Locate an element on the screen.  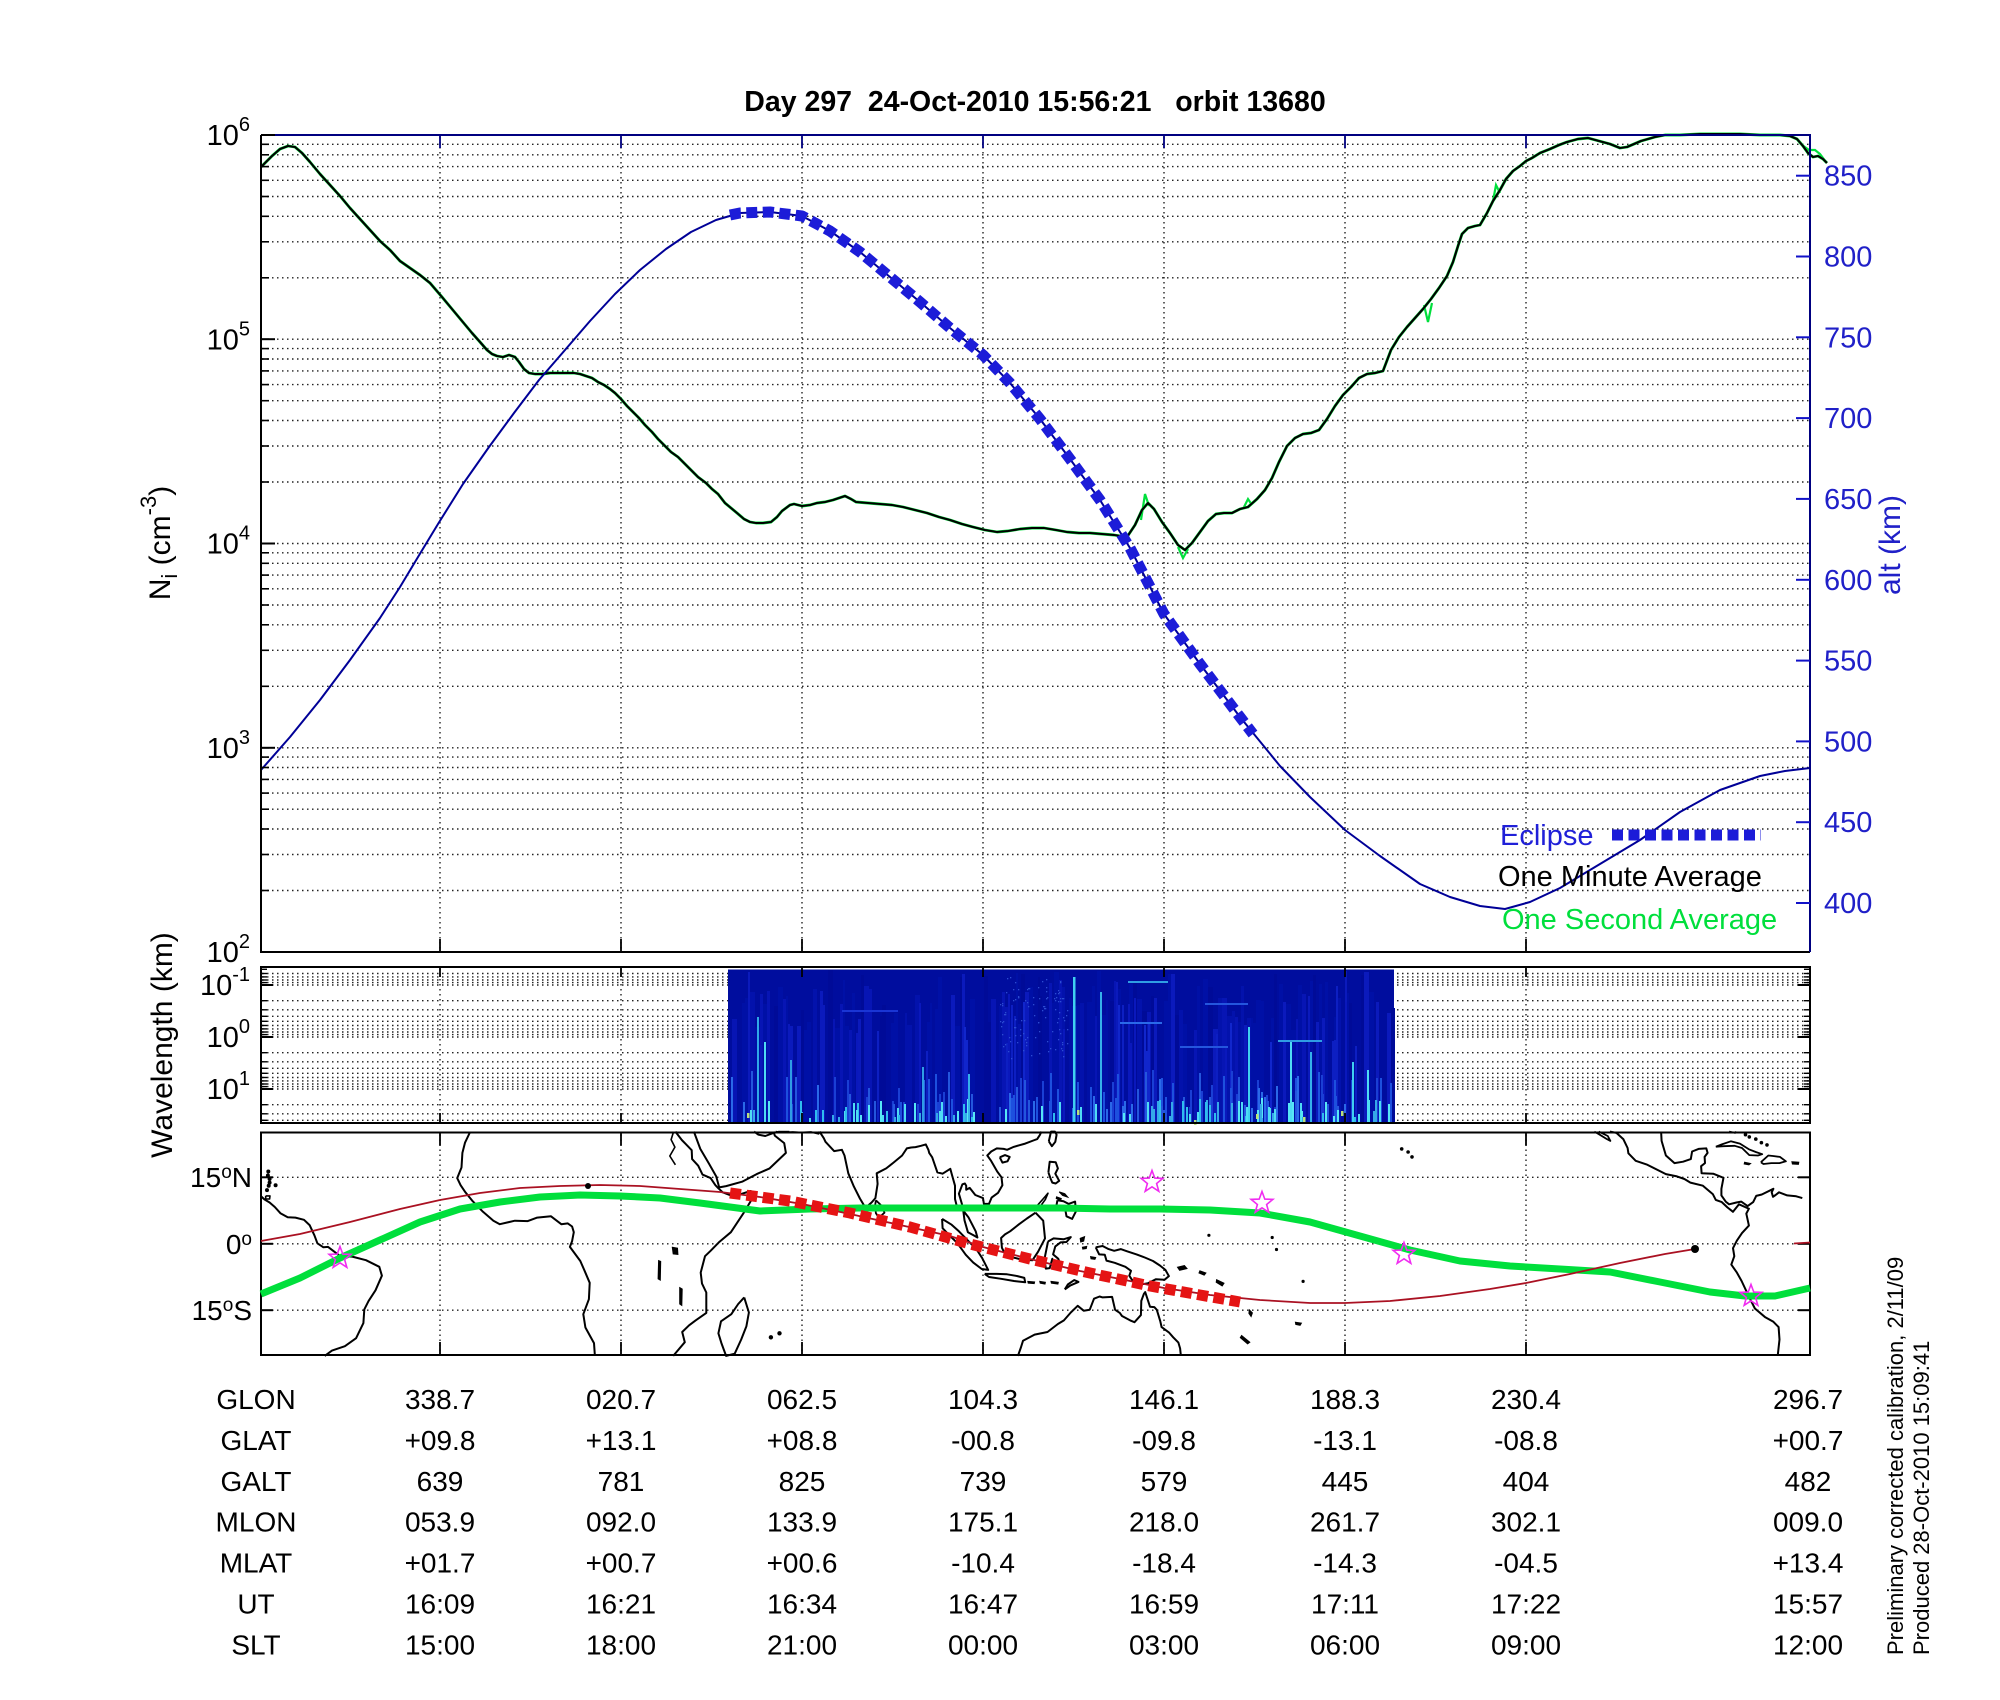
svg-text: 700 is located at coordinates (1848, 419).